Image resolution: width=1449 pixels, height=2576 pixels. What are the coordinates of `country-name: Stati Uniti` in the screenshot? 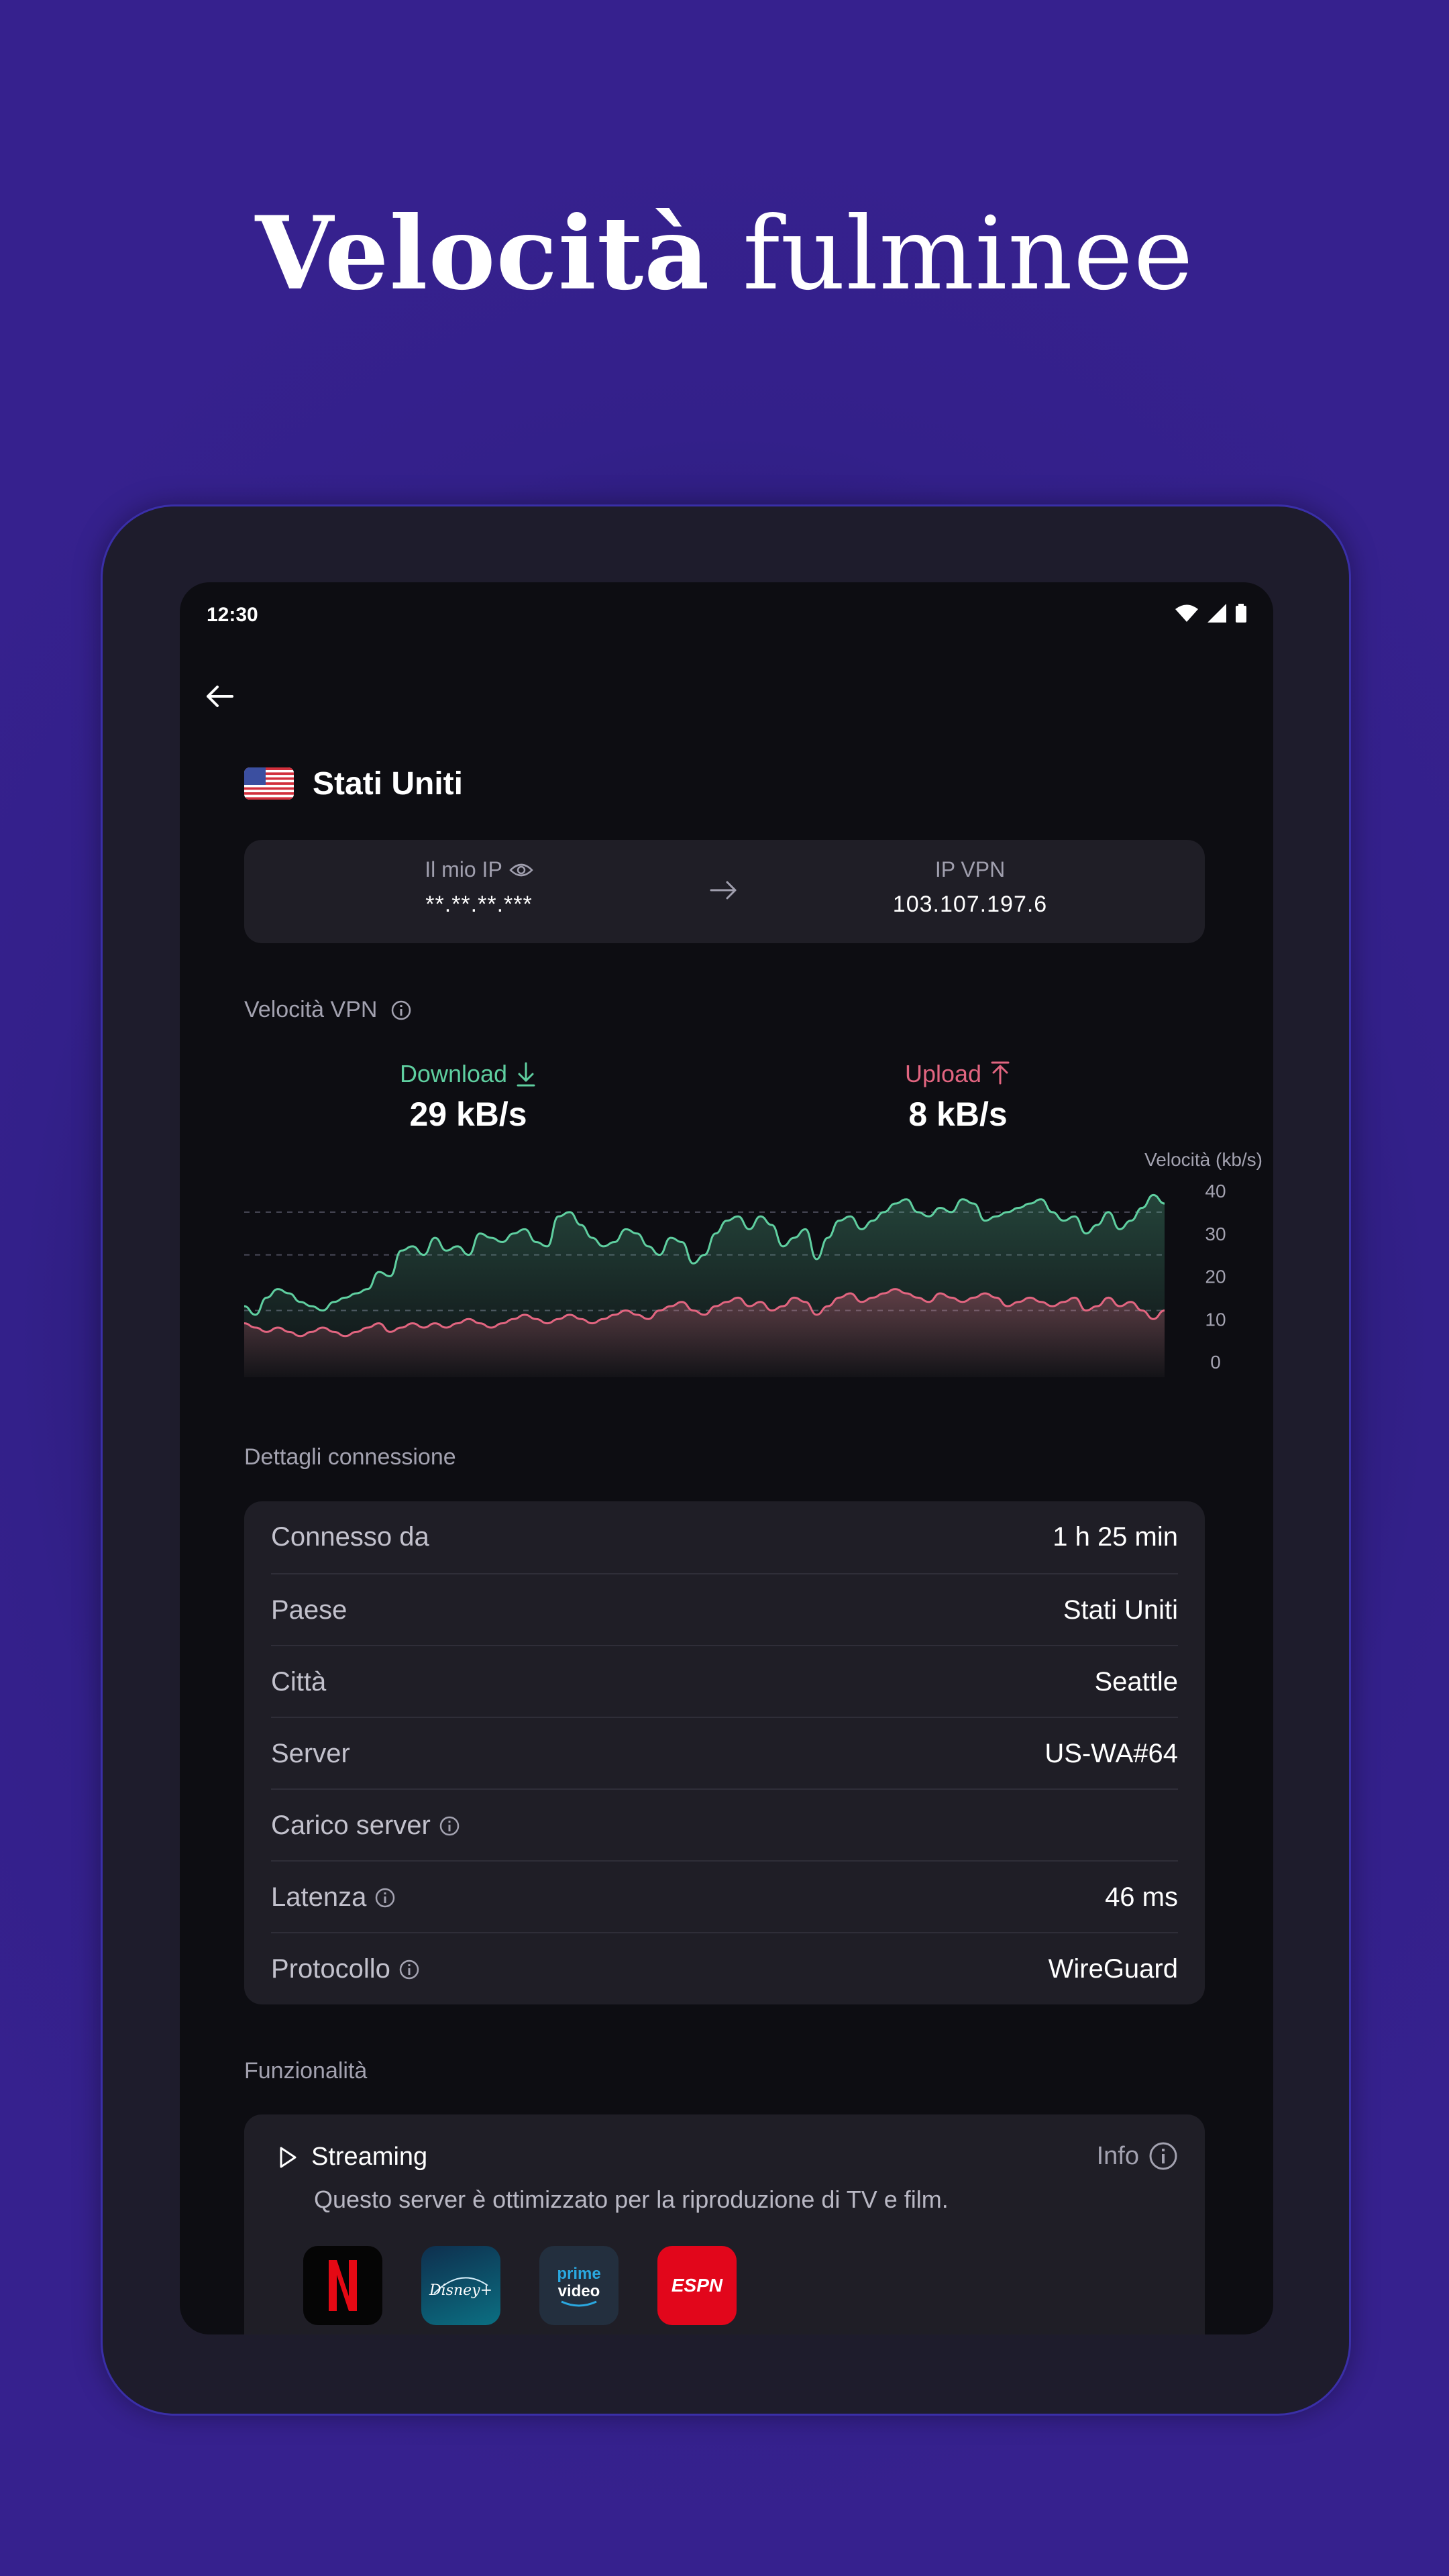 It's located at (388, 783).